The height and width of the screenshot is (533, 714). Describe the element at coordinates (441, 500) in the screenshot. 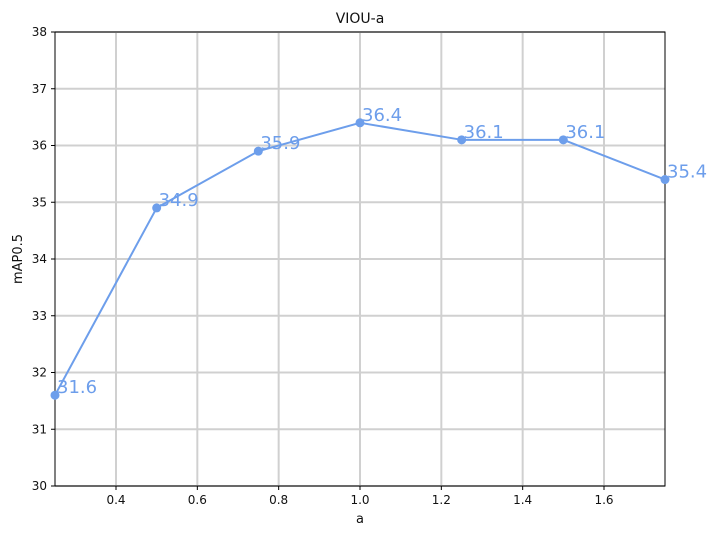

I see `x-tick-label: 1.2` at that location.